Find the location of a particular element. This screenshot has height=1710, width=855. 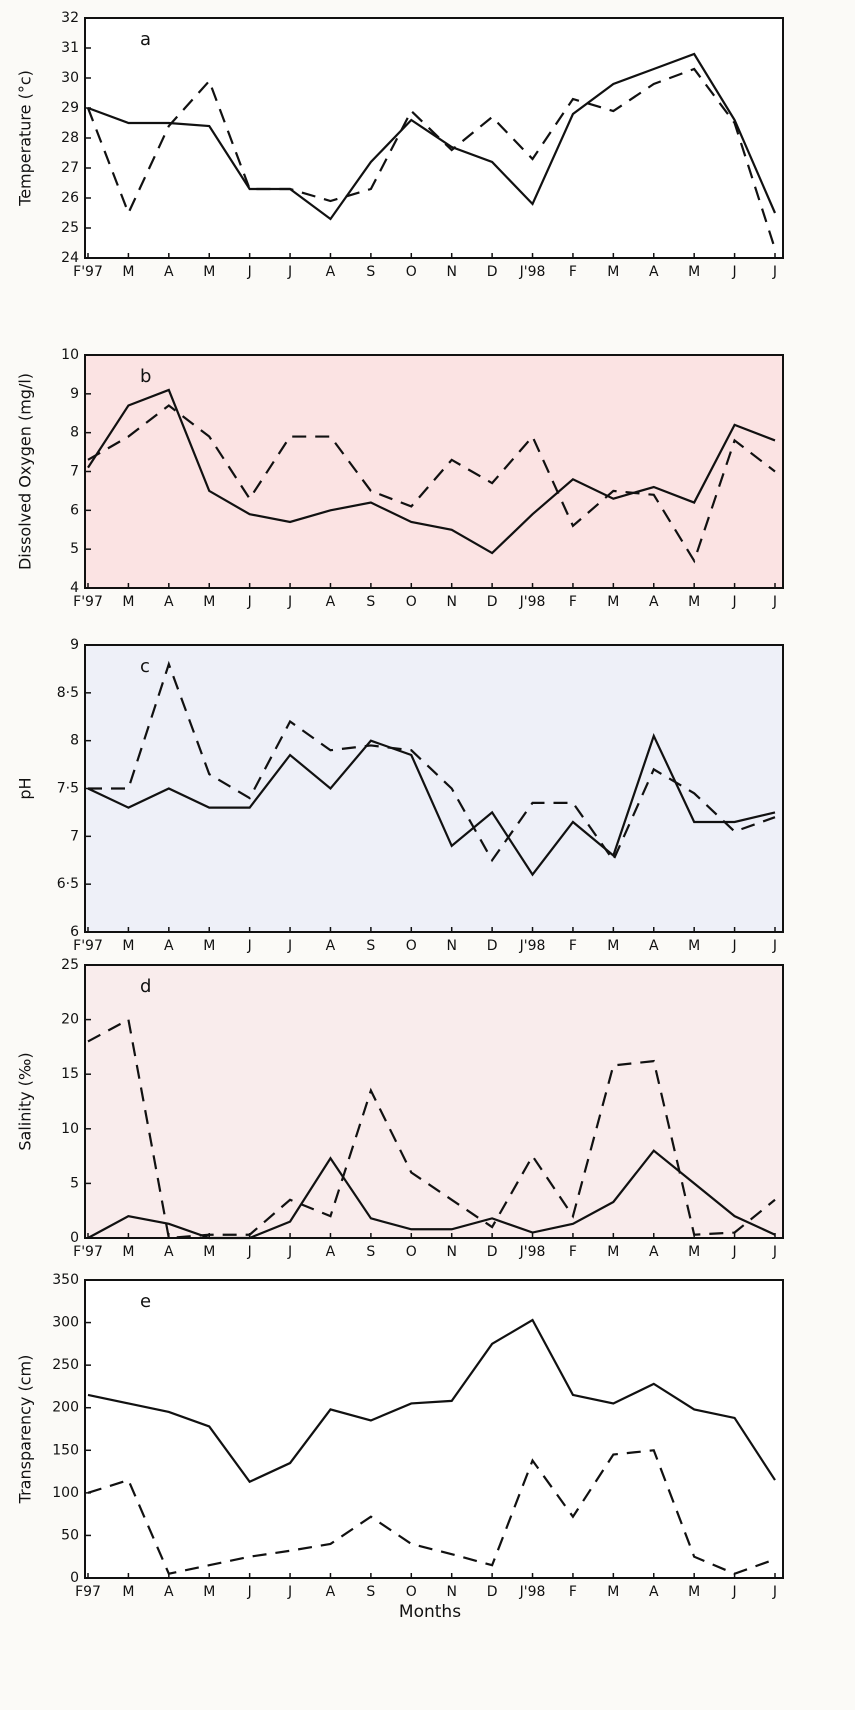

panel-label: c is located at coordinates (145, 666).